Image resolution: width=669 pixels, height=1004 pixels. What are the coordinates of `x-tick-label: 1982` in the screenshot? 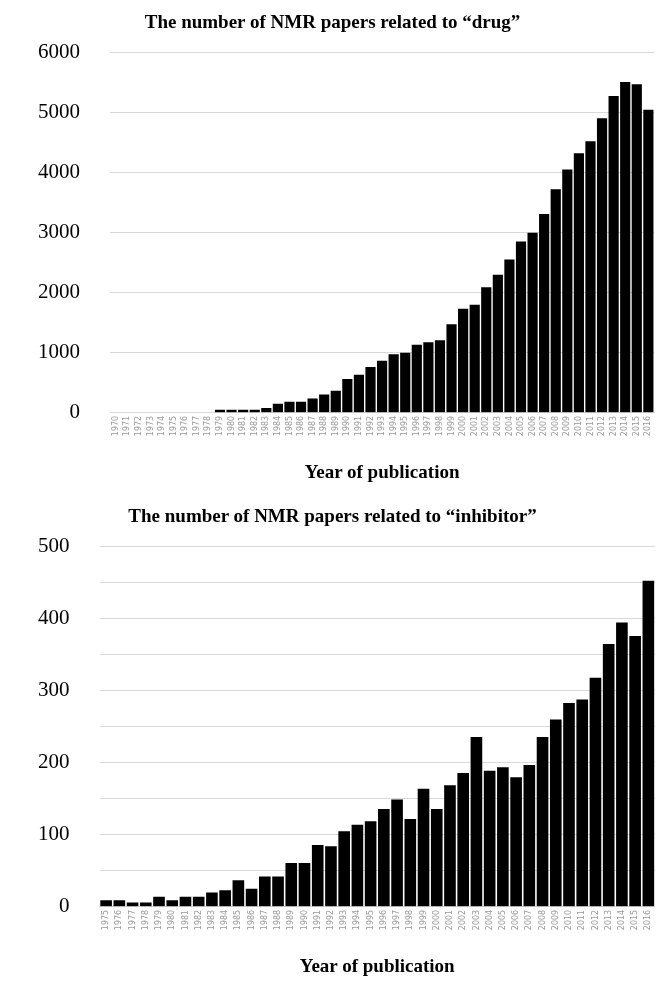 It's located at (254, 426).